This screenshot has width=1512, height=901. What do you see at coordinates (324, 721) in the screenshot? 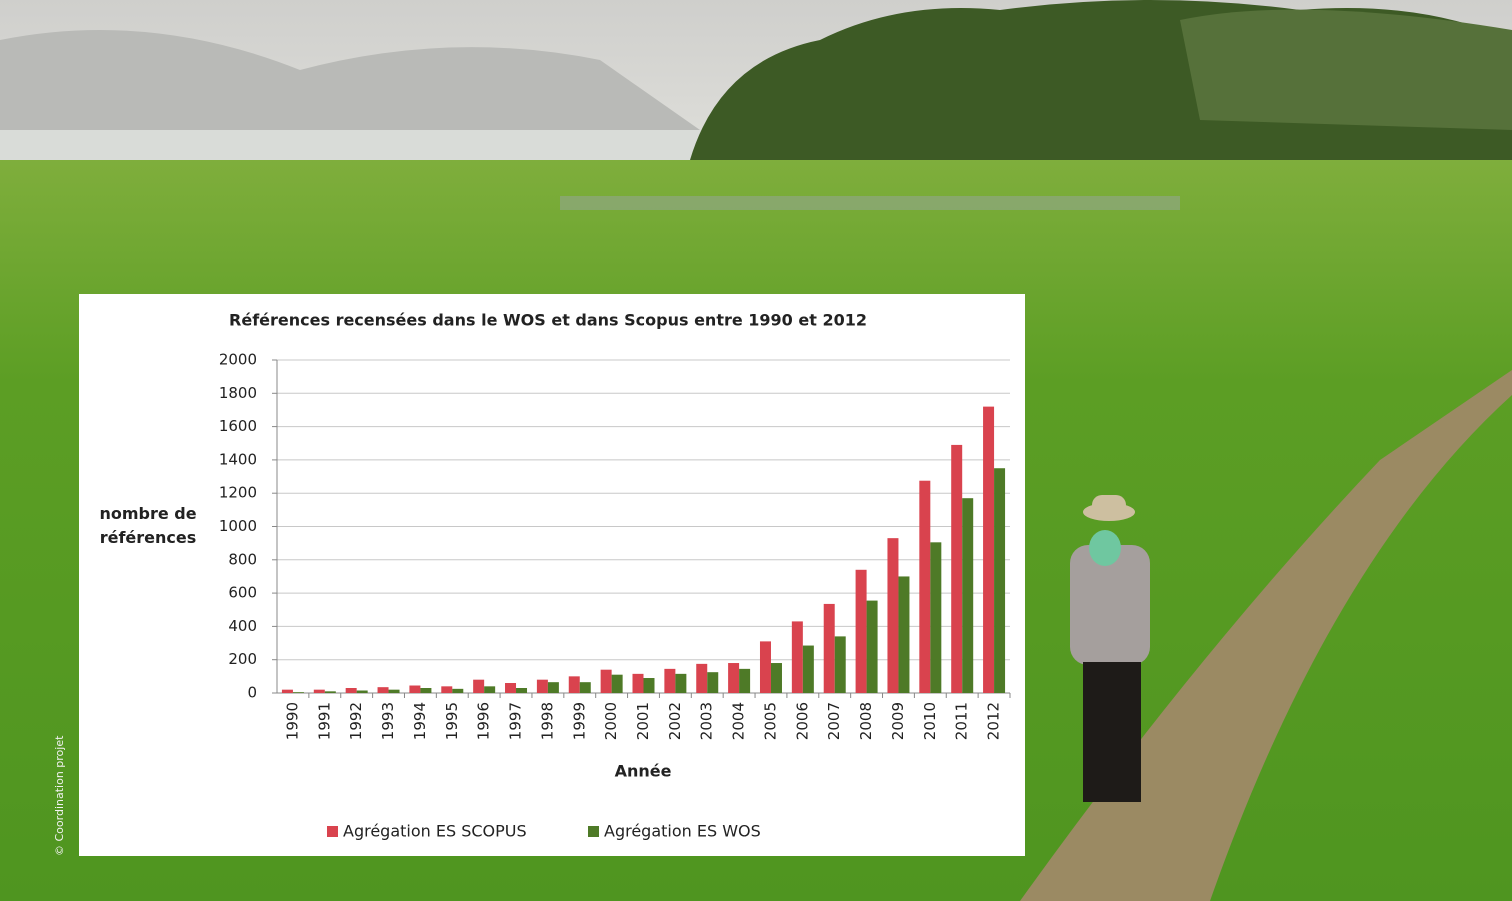
I see `x-tick-label: 1991` at bounding box center [324, 721].